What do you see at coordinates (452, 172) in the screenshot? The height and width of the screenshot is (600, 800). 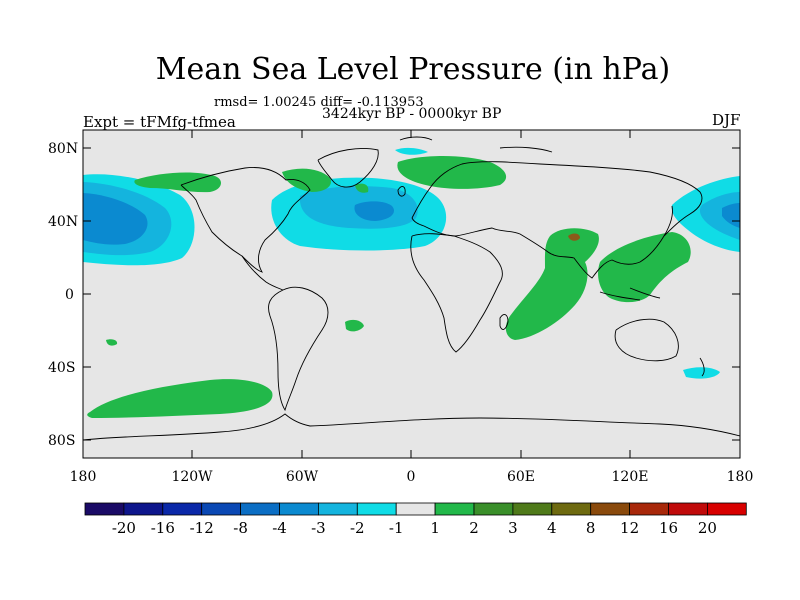 I see `positive-anomaly-scandinavia` at bounding box center [452, 172].